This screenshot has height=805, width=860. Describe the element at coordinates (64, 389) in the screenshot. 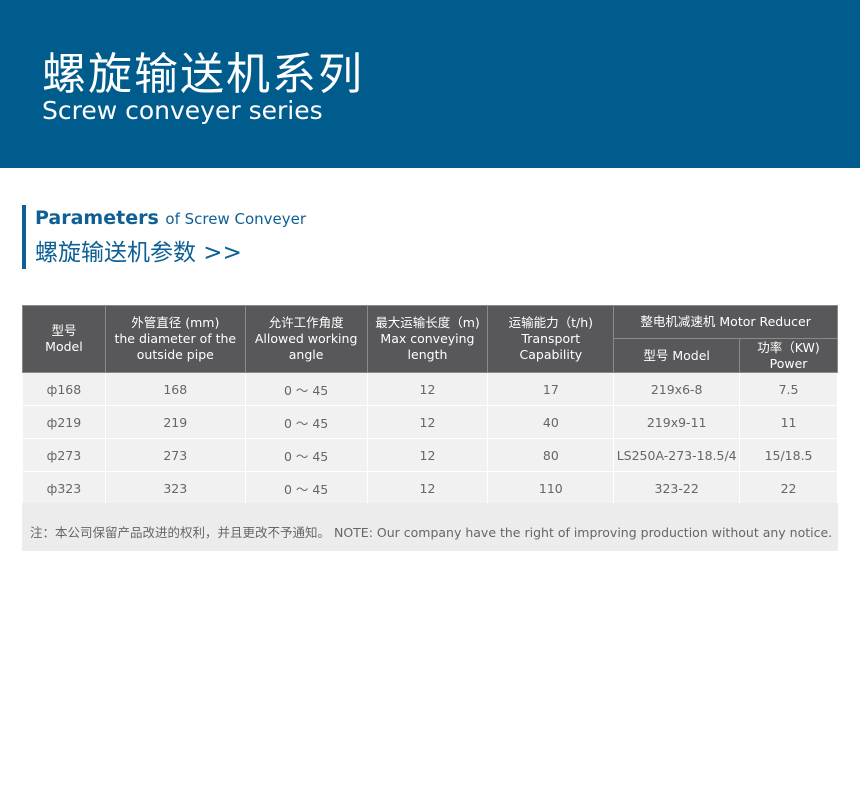

I see `table-cell: ф168` at that location.